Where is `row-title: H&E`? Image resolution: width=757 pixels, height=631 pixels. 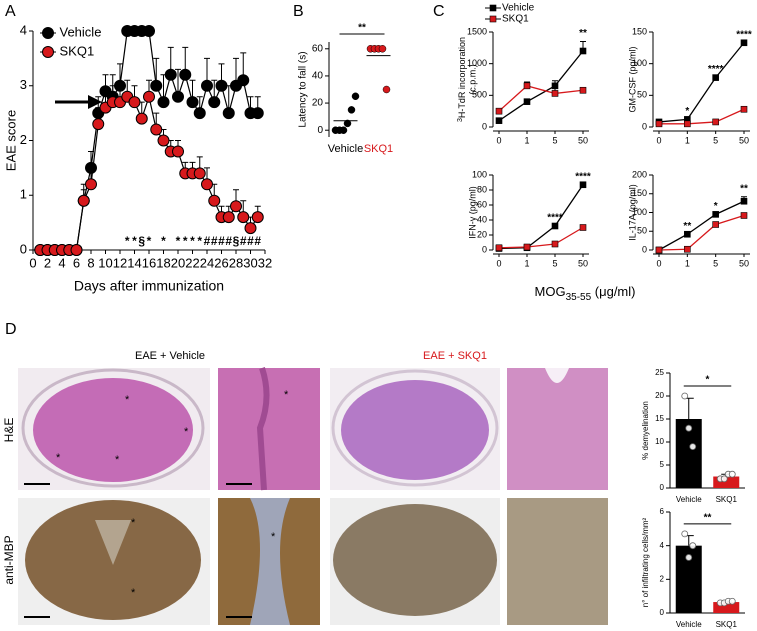 row-title: H&E is located at coordinates (9, 430).